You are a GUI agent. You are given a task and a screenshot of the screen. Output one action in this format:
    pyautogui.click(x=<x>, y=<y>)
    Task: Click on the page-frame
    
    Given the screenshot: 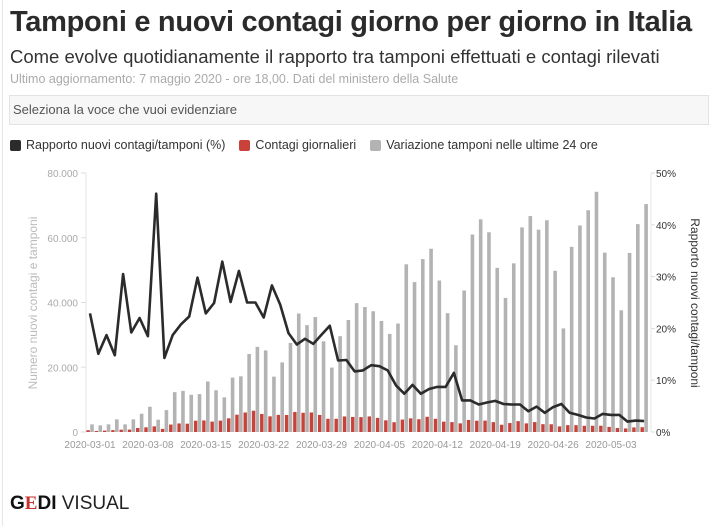 What is the action you would take?
    pyautogui.click(x=2, y=263)
    